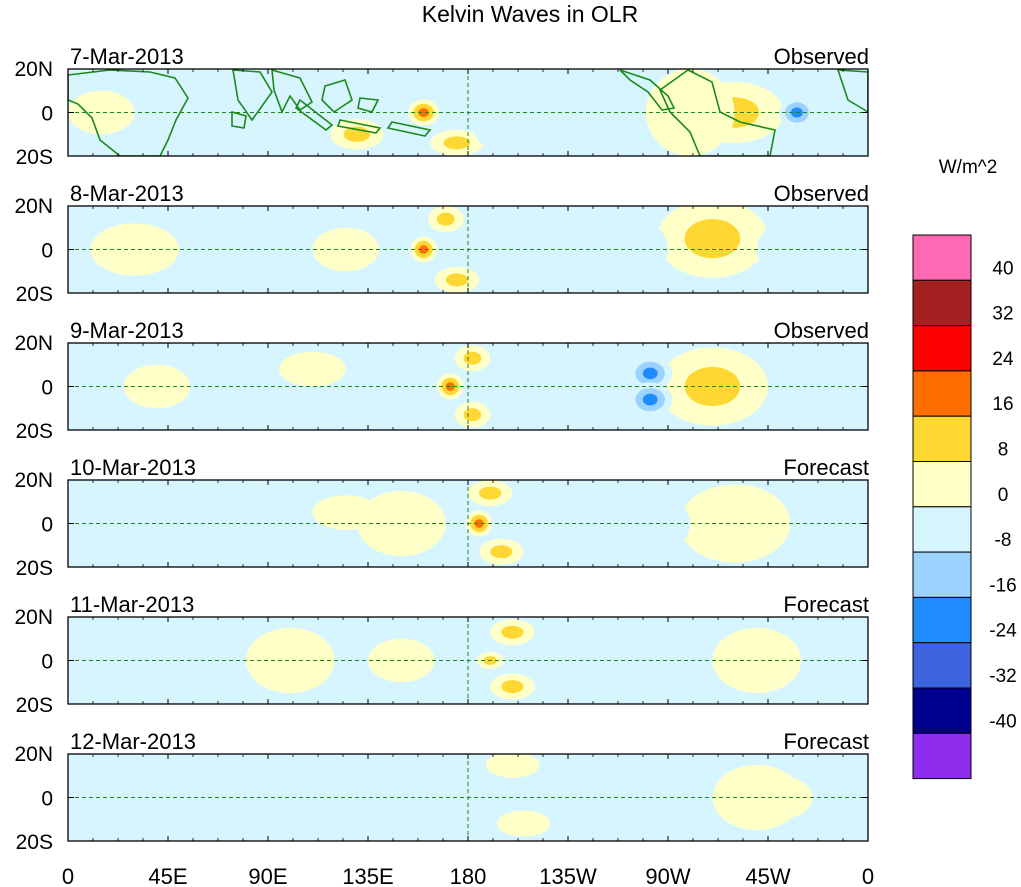  Describe the element at coordinates (1002, 404) in the screenshot. I see `colorbar-label: 16` at that location.